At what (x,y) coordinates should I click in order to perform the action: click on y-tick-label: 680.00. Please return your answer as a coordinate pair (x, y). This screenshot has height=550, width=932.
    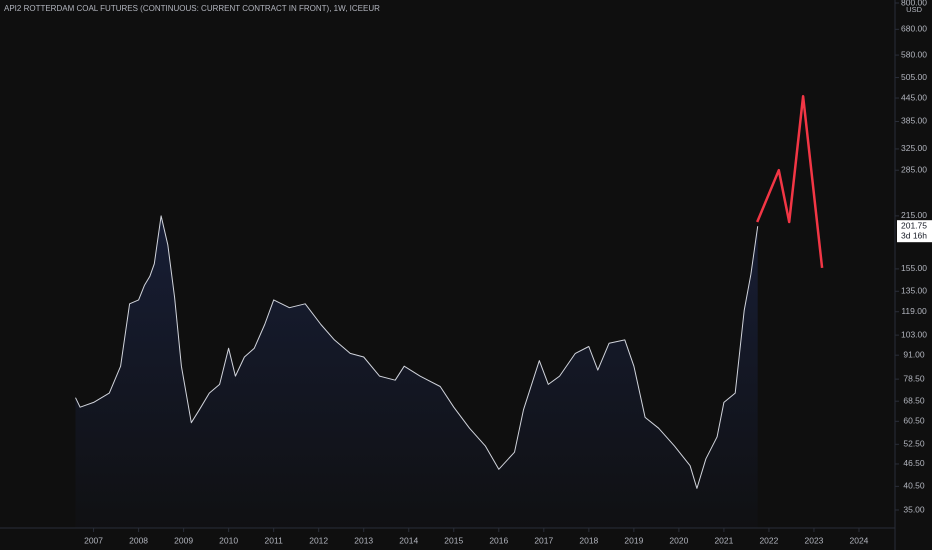
    Looking at the image, I should click on (914, 29).